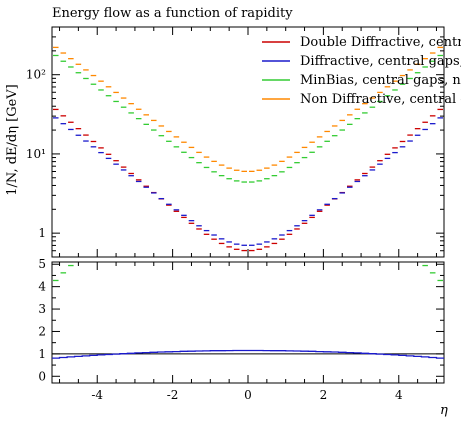 This screenshot has width=461, height=422. What do you see at coordinates (97, 395) in the screenshot?
I see `x-tick-label: -4` at bounding box center [97, 395].